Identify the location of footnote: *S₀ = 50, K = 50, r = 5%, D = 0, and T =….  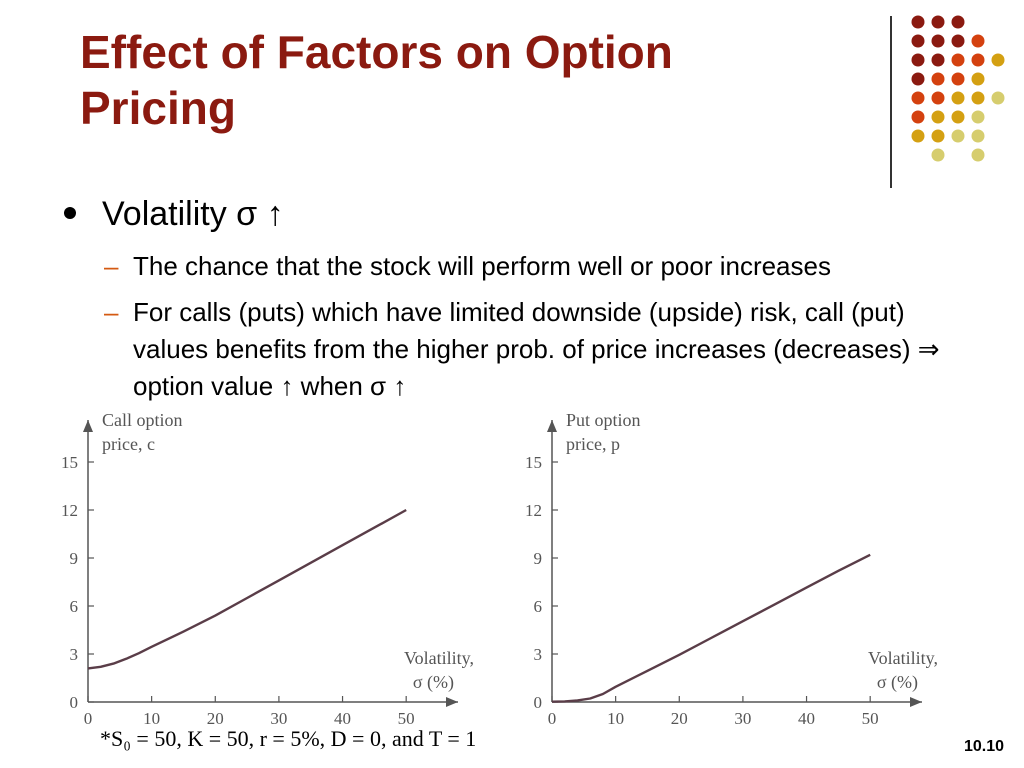
(288, 738).